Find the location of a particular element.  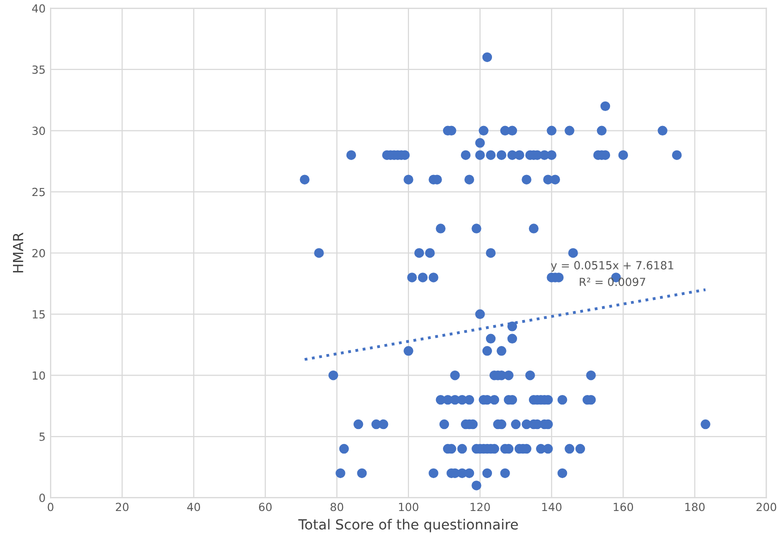

y-tick-label: 25 is located at coordinates (38, 192).